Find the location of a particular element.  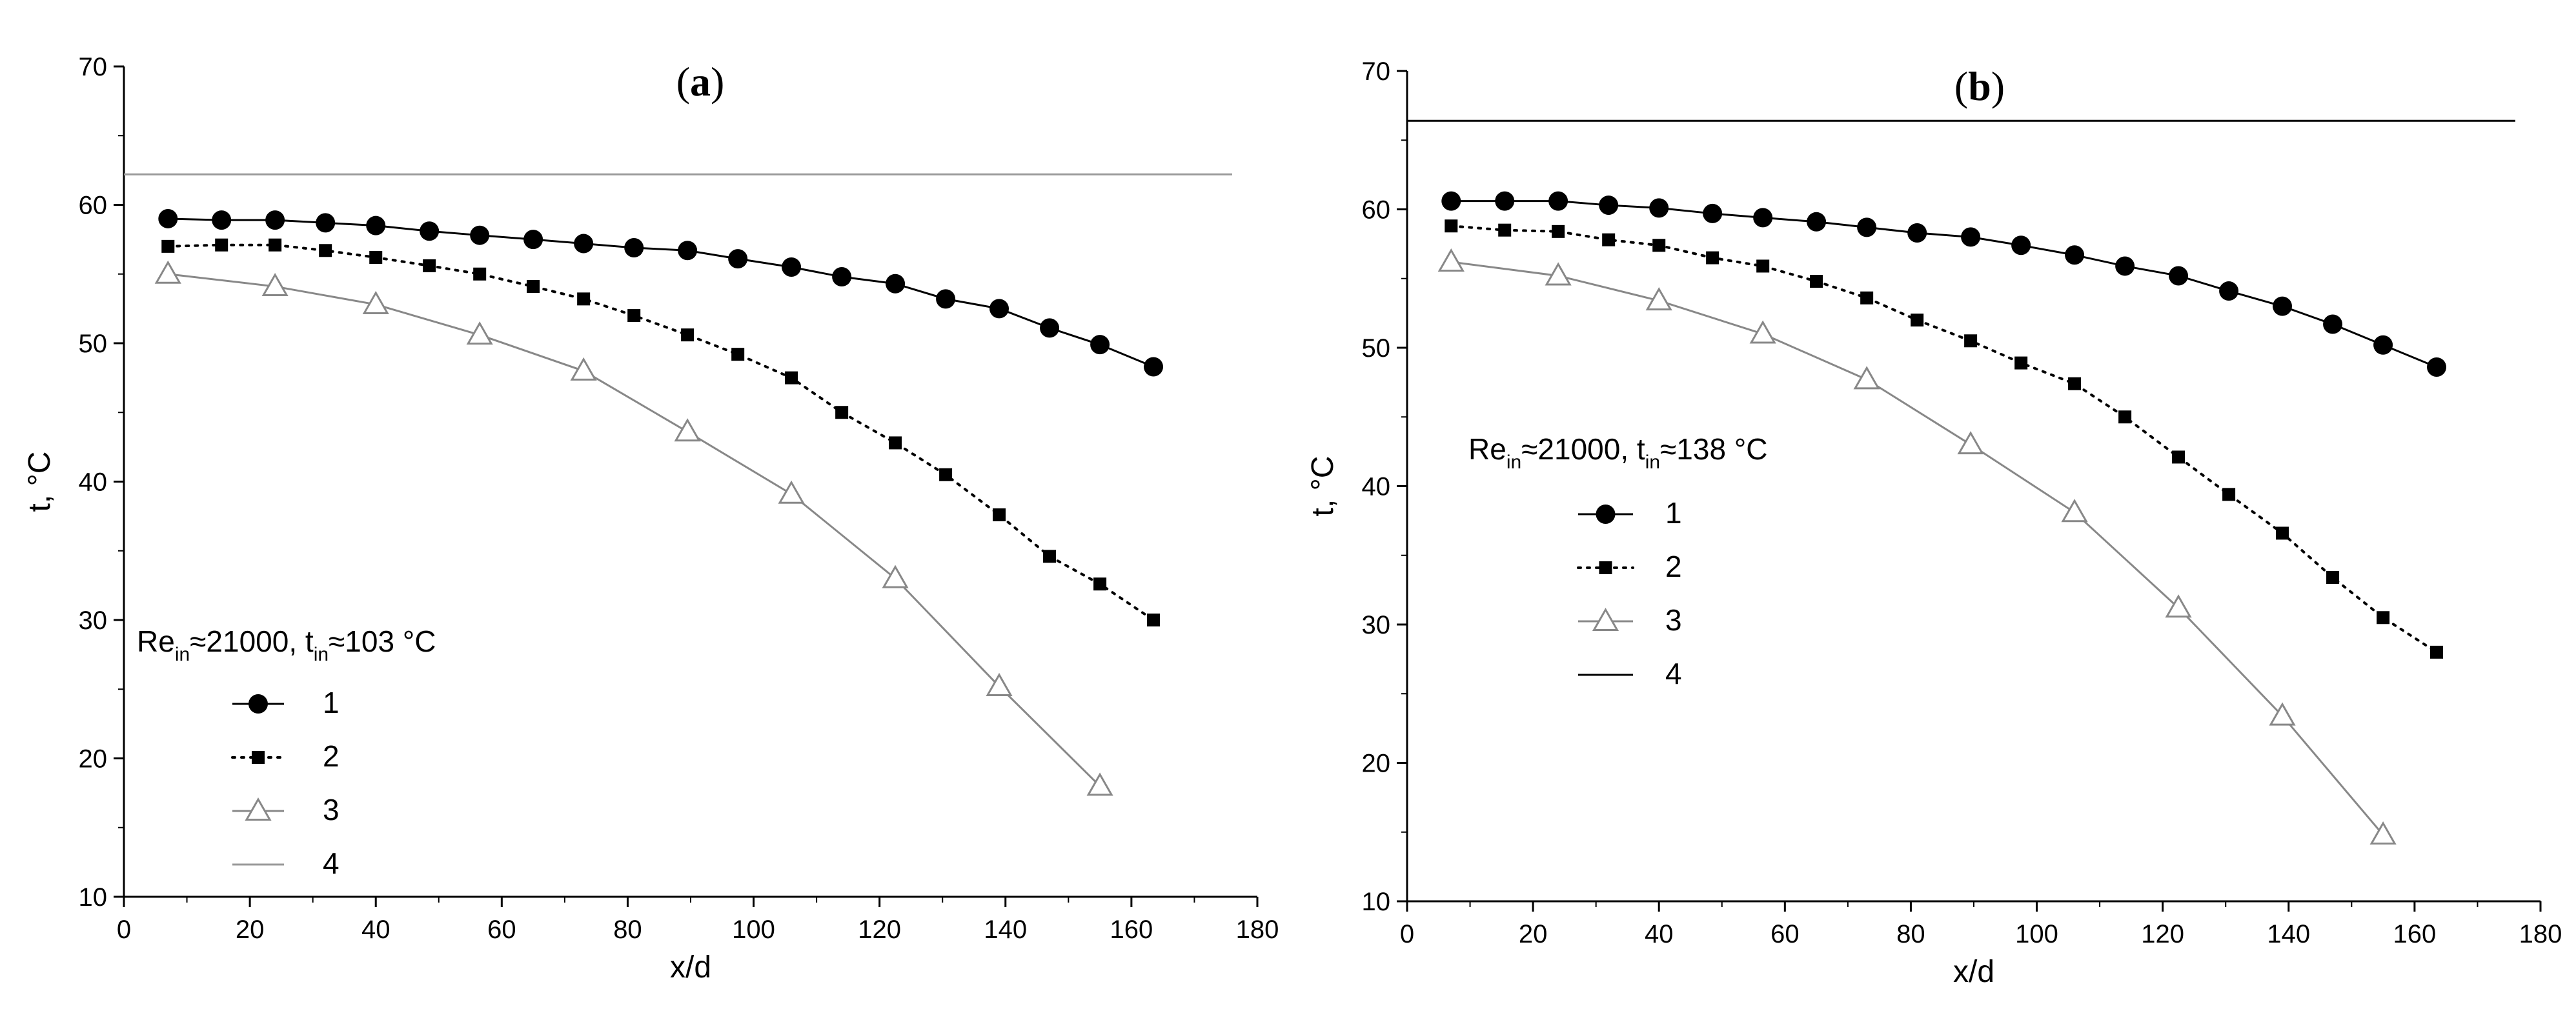

x-axis-label: x/d is located at coordinates (690, 967).